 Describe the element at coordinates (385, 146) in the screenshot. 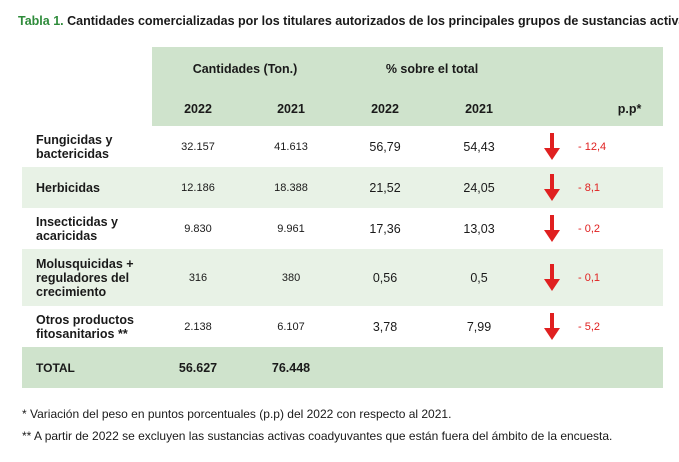

I see `pct-2022: 56,79` at that location.